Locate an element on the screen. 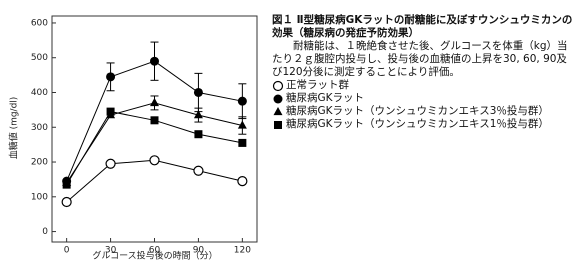  legend-item: 糖尿病GKラット（ウンシュウミカンエキス1％投与群） is located at coordinates (423, 124).